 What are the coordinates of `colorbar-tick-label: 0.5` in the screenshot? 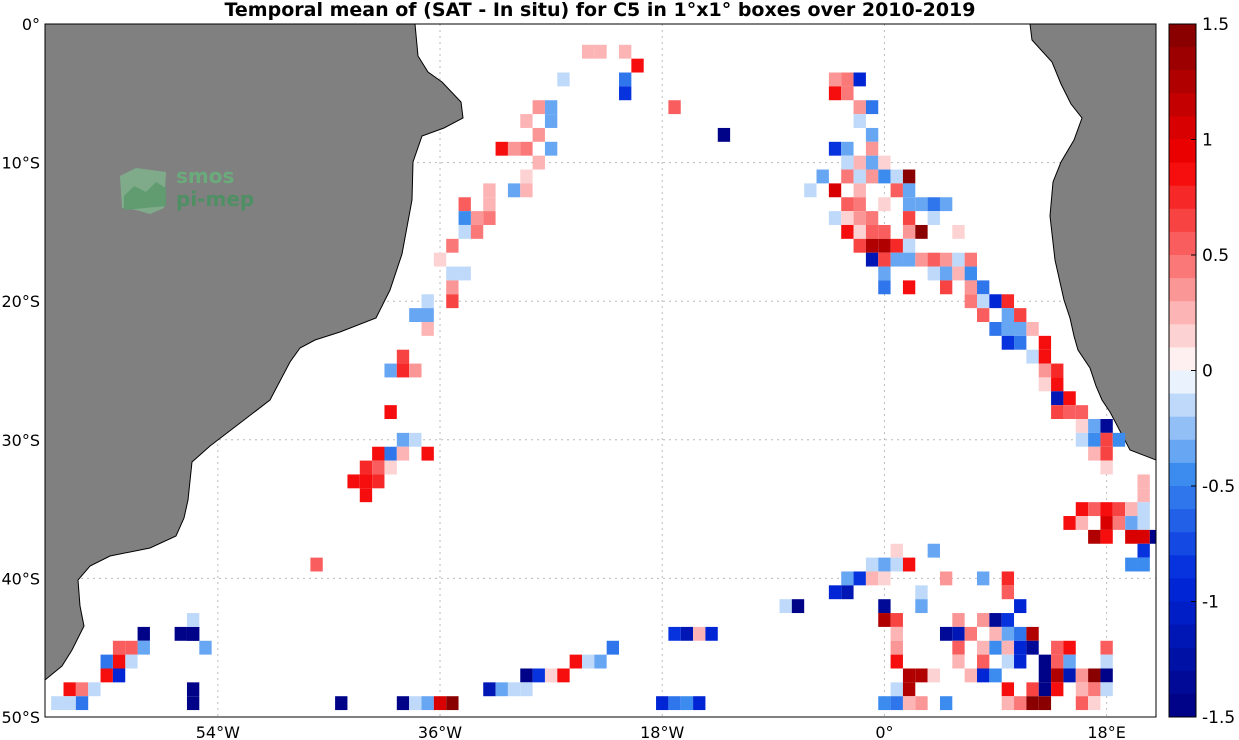 It's located at (1215, 256).